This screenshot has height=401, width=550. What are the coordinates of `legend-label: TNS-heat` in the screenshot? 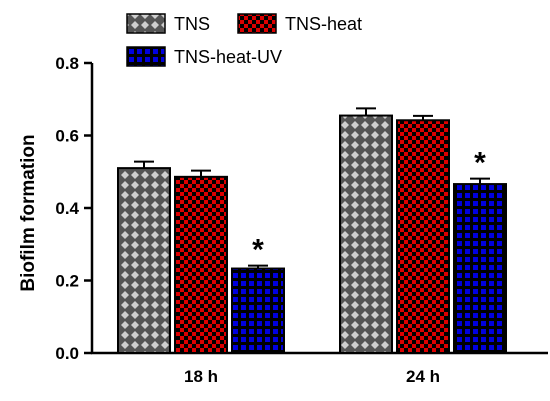 It's located at (323, 24).